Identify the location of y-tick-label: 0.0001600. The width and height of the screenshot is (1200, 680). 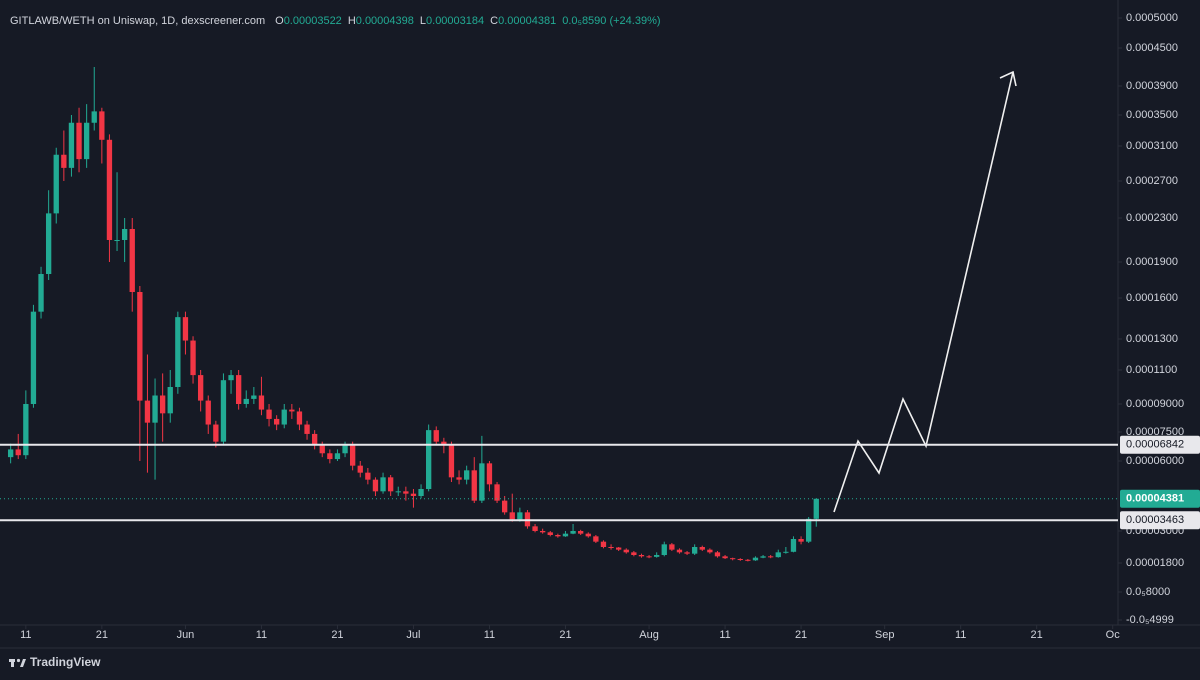
(1152, 298).